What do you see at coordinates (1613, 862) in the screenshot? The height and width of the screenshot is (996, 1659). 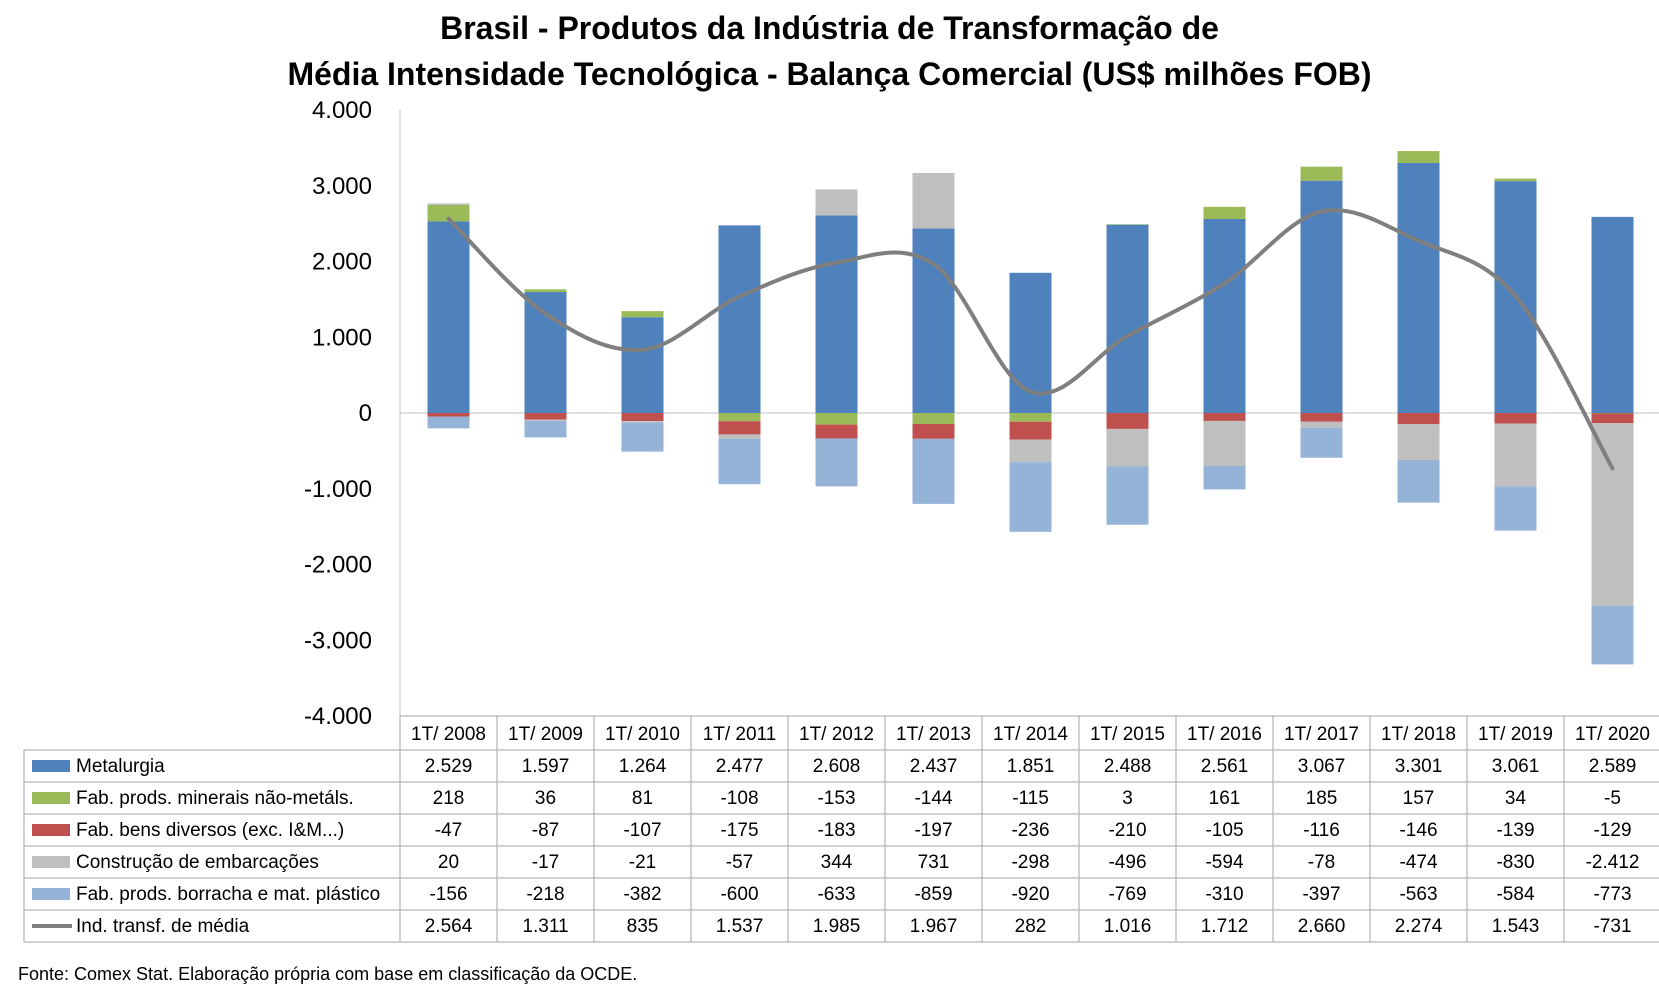 I see `data-label: -2.412` at bounding box center [1613, 862].